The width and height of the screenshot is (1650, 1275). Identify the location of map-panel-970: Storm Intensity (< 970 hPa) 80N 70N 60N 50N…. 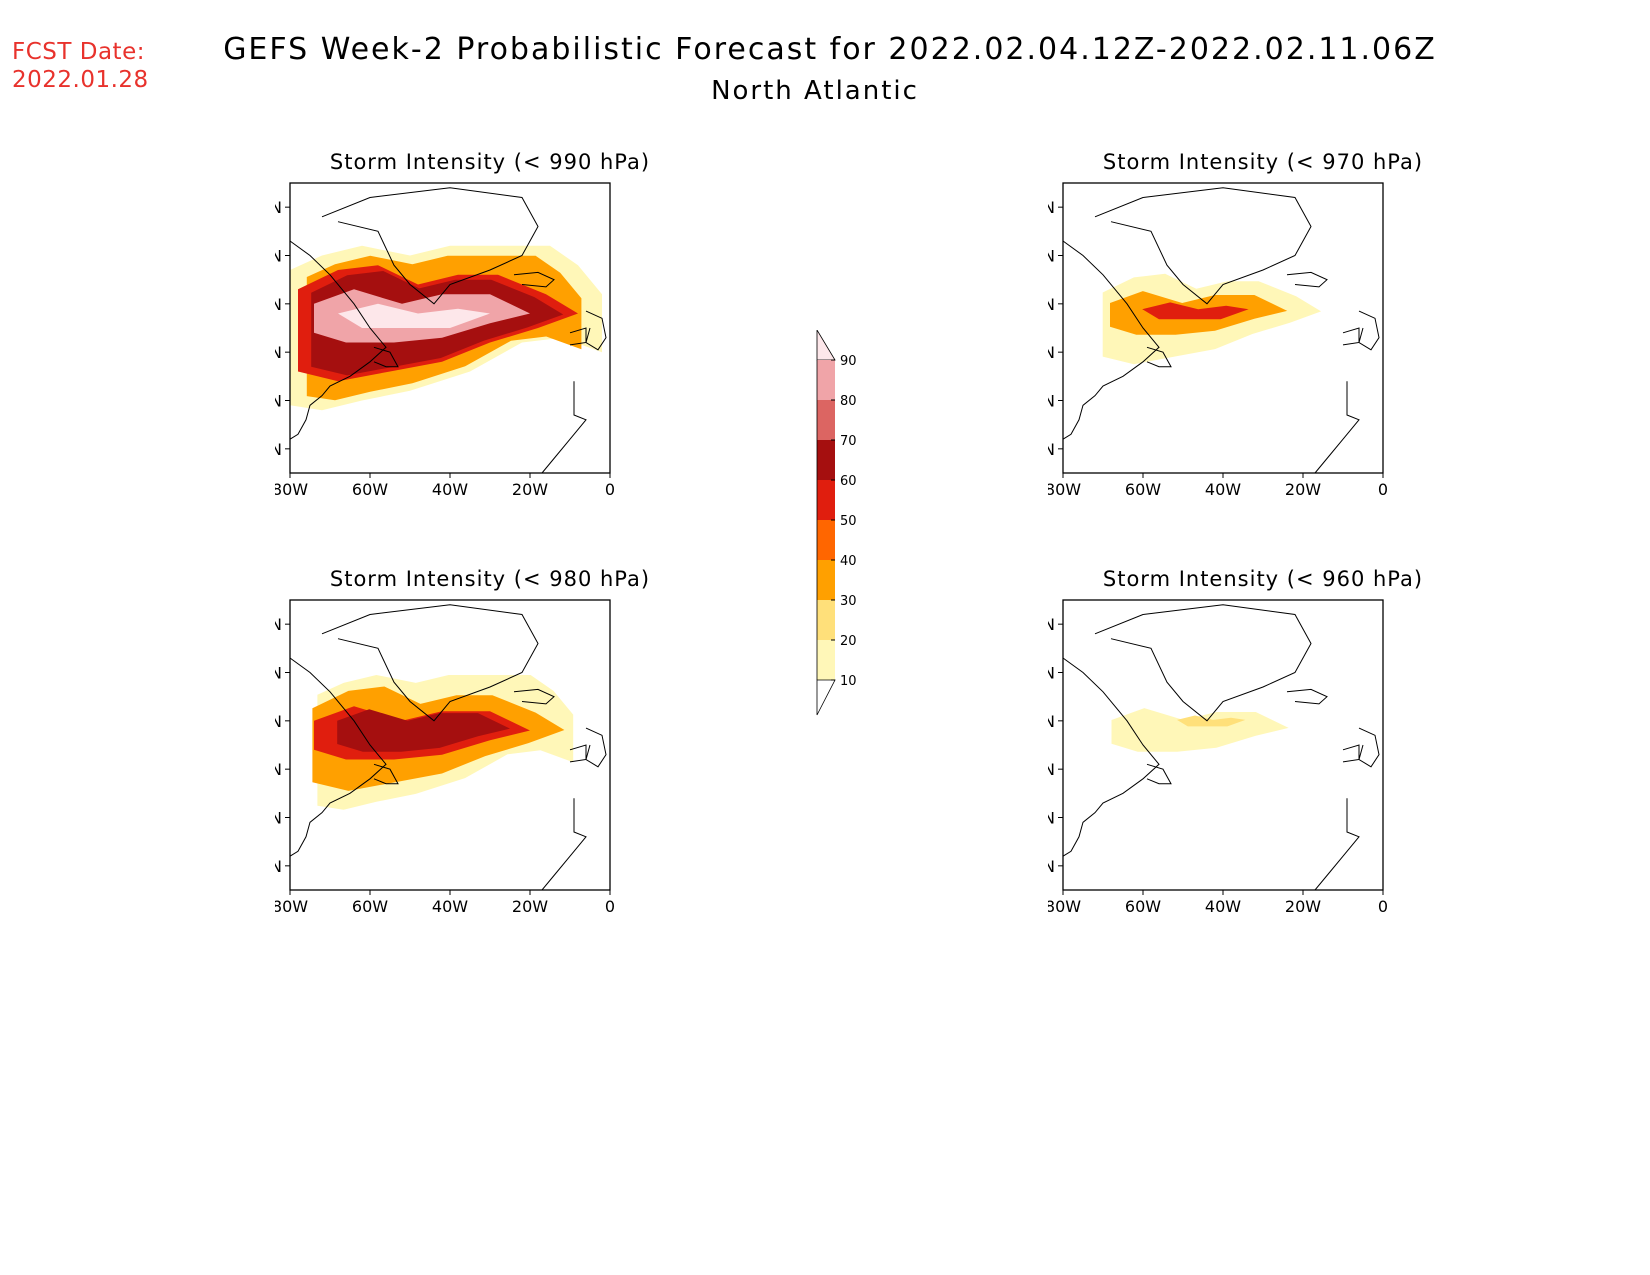
(1258, 335).